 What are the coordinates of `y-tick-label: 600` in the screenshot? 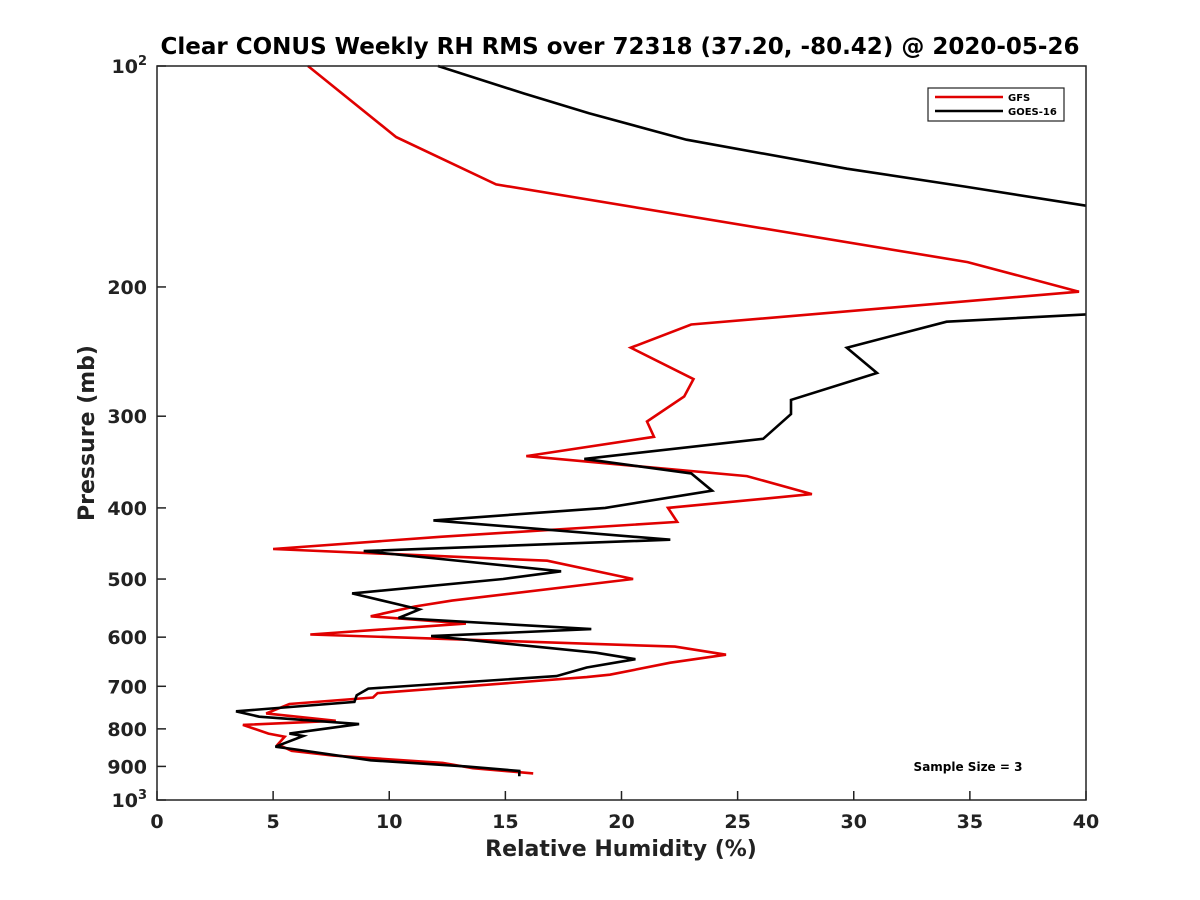 It's located at (127, 638).